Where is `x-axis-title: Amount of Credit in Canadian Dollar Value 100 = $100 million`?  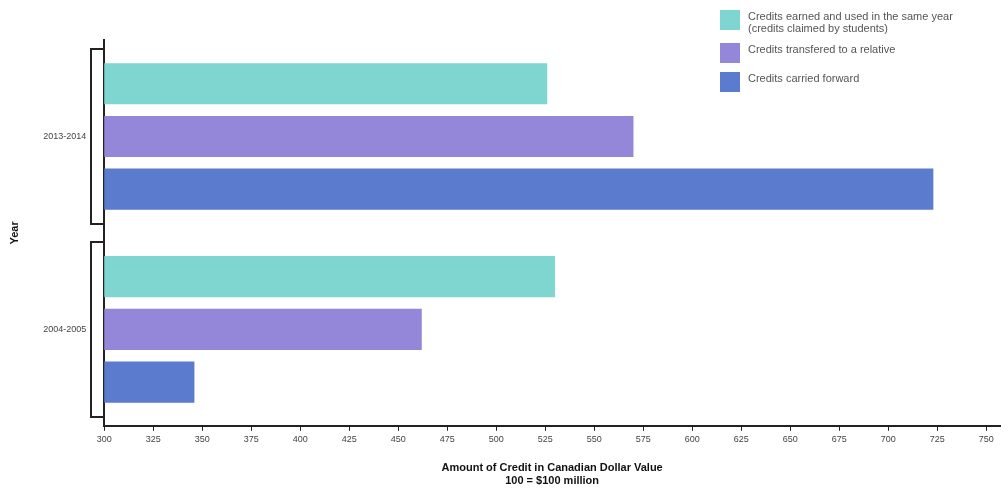 x-axis-title: Amount of Credit in Canadian Dollar Value 100 = $100 million is located at coordinates (552, 474).